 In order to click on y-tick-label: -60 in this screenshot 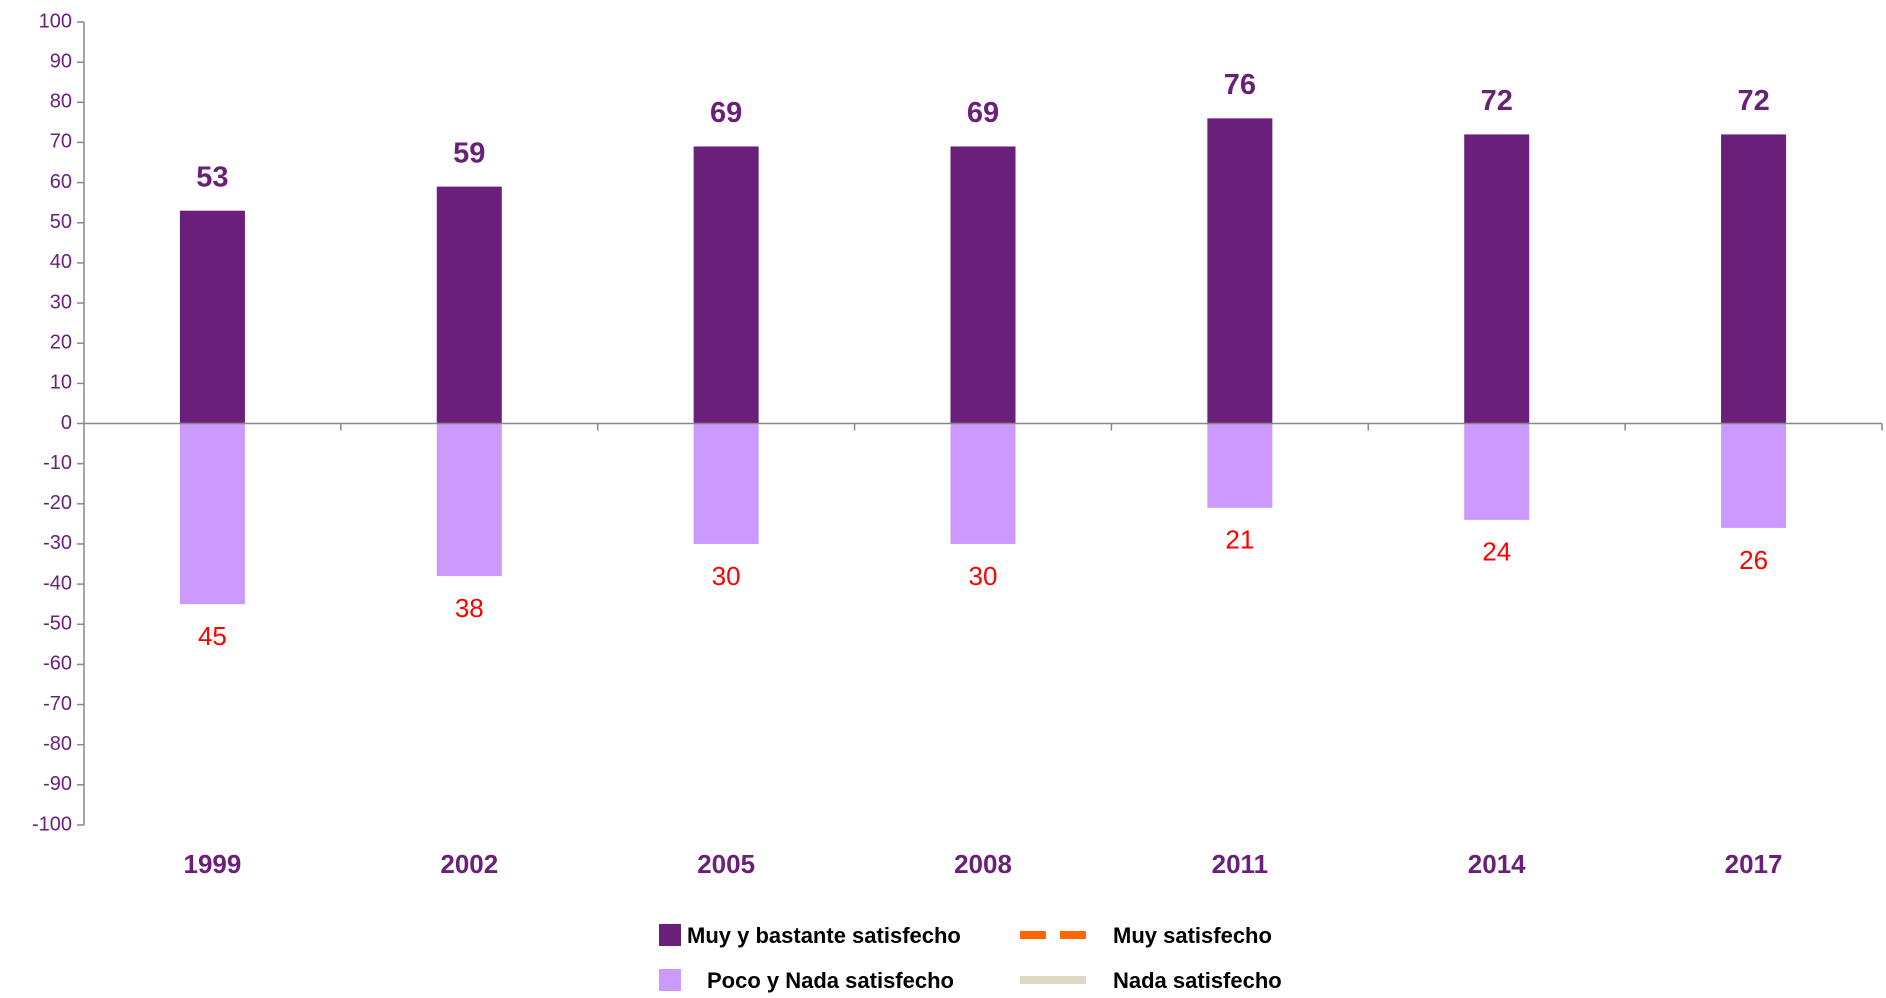, I will do `click(57, 664)`.